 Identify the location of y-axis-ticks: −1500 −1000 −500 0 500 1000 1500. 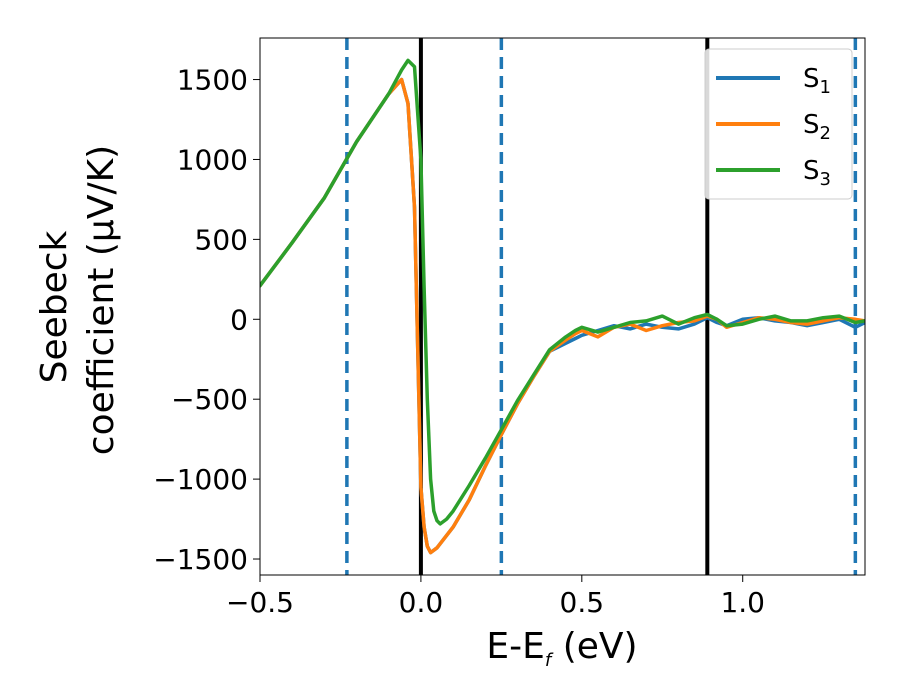
(206, 320).